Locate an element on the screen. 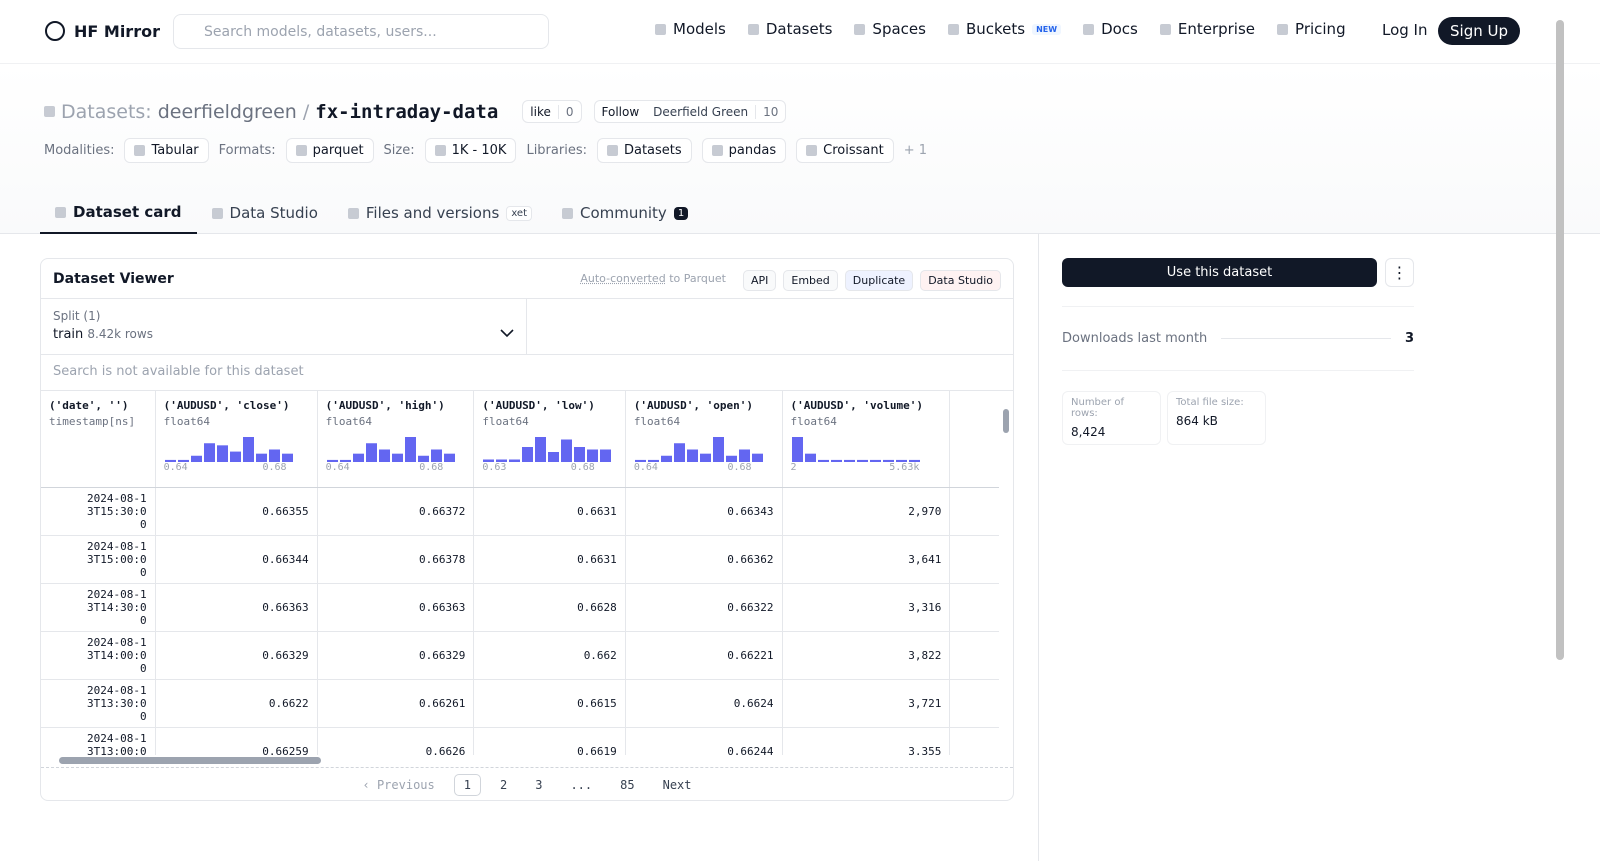 This screenshot has width=1600, height=861. tag: Tabular is located at coordinates (166, 150).